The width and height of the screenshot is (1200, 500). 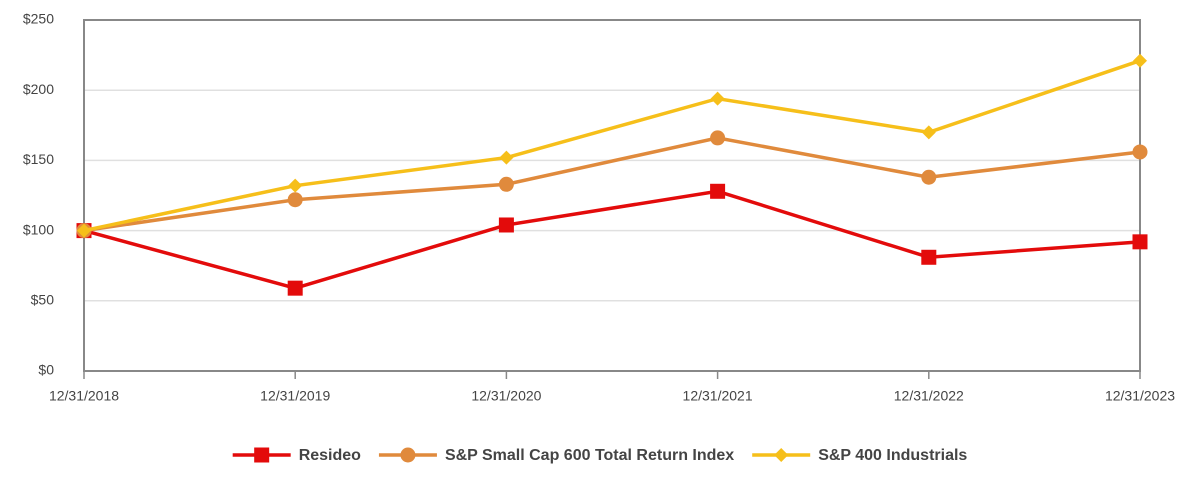 What do you see at coordinates (38, 89) in the screenshot?
I see `y-tick-label: $200` at bounding box center [38, 89].